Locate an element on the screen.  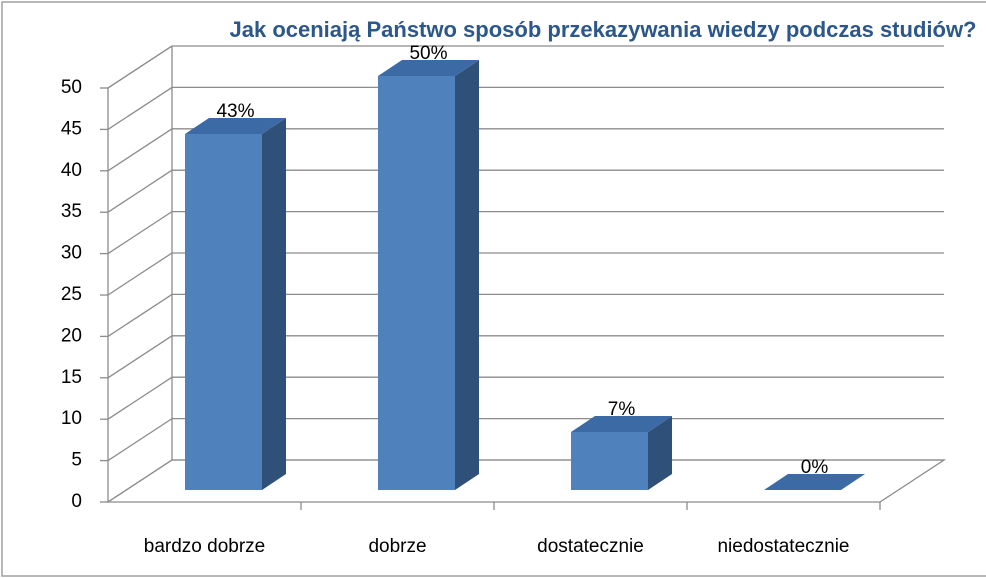
y-tick-label: 15 is located at coordinates (71, 377).